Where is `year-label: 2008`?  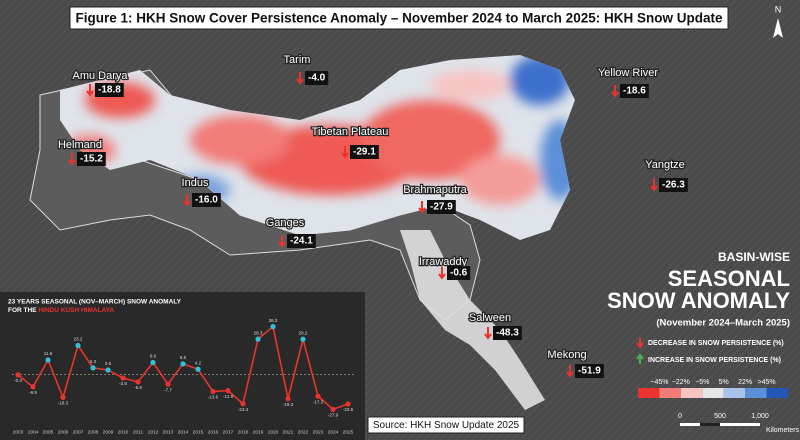 year-label: 2008 is located at coordinates (93, 432).